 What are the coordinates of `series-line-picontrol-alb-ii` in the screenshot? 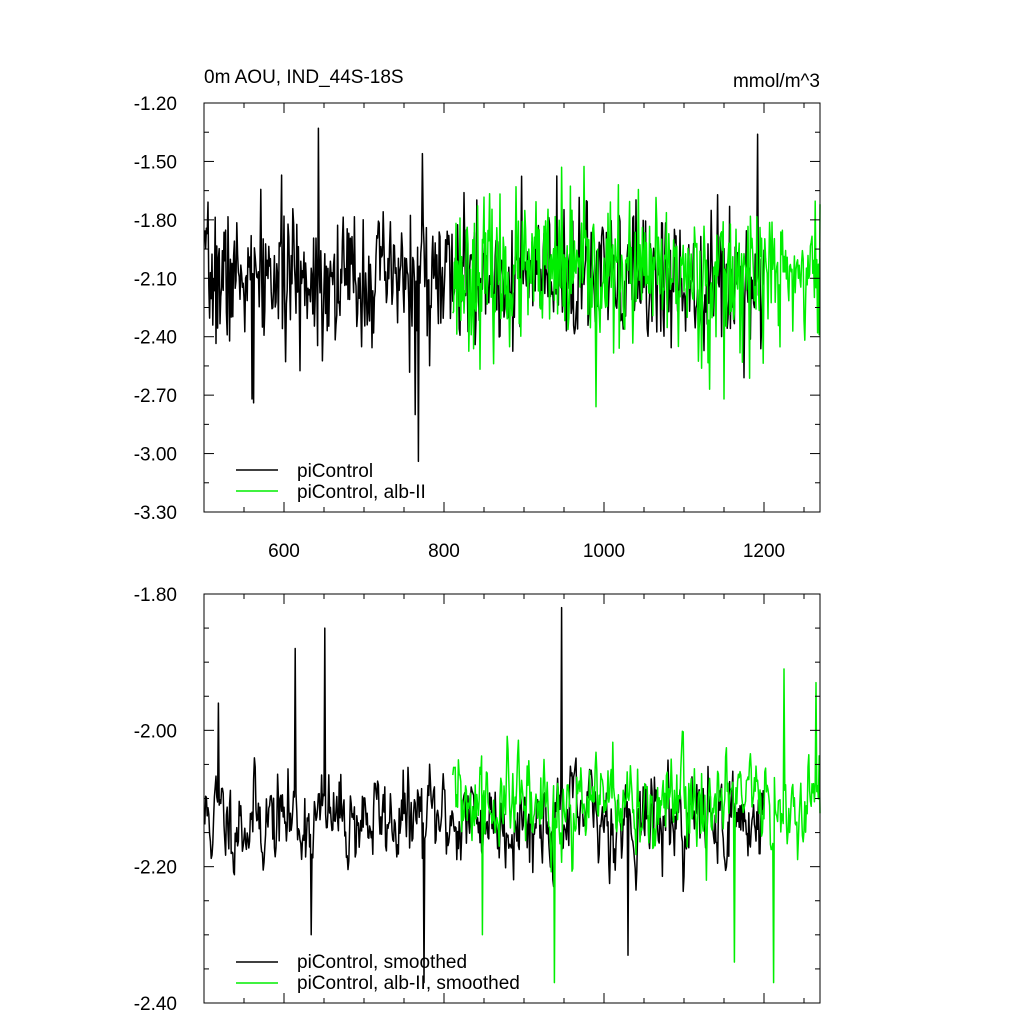 It's located at (636, 286).